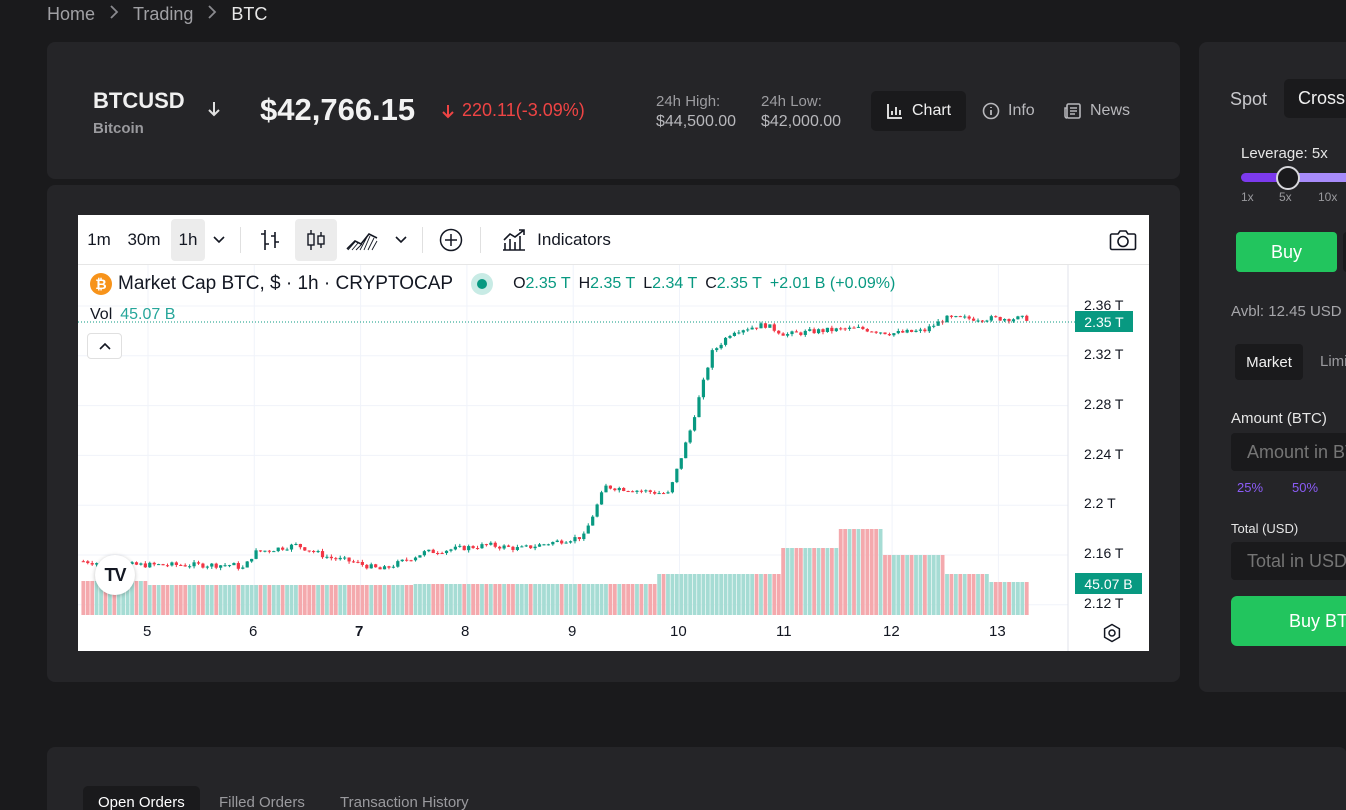  I want to click on tab-filled-orders: Filled Orders, so click(262, 802).